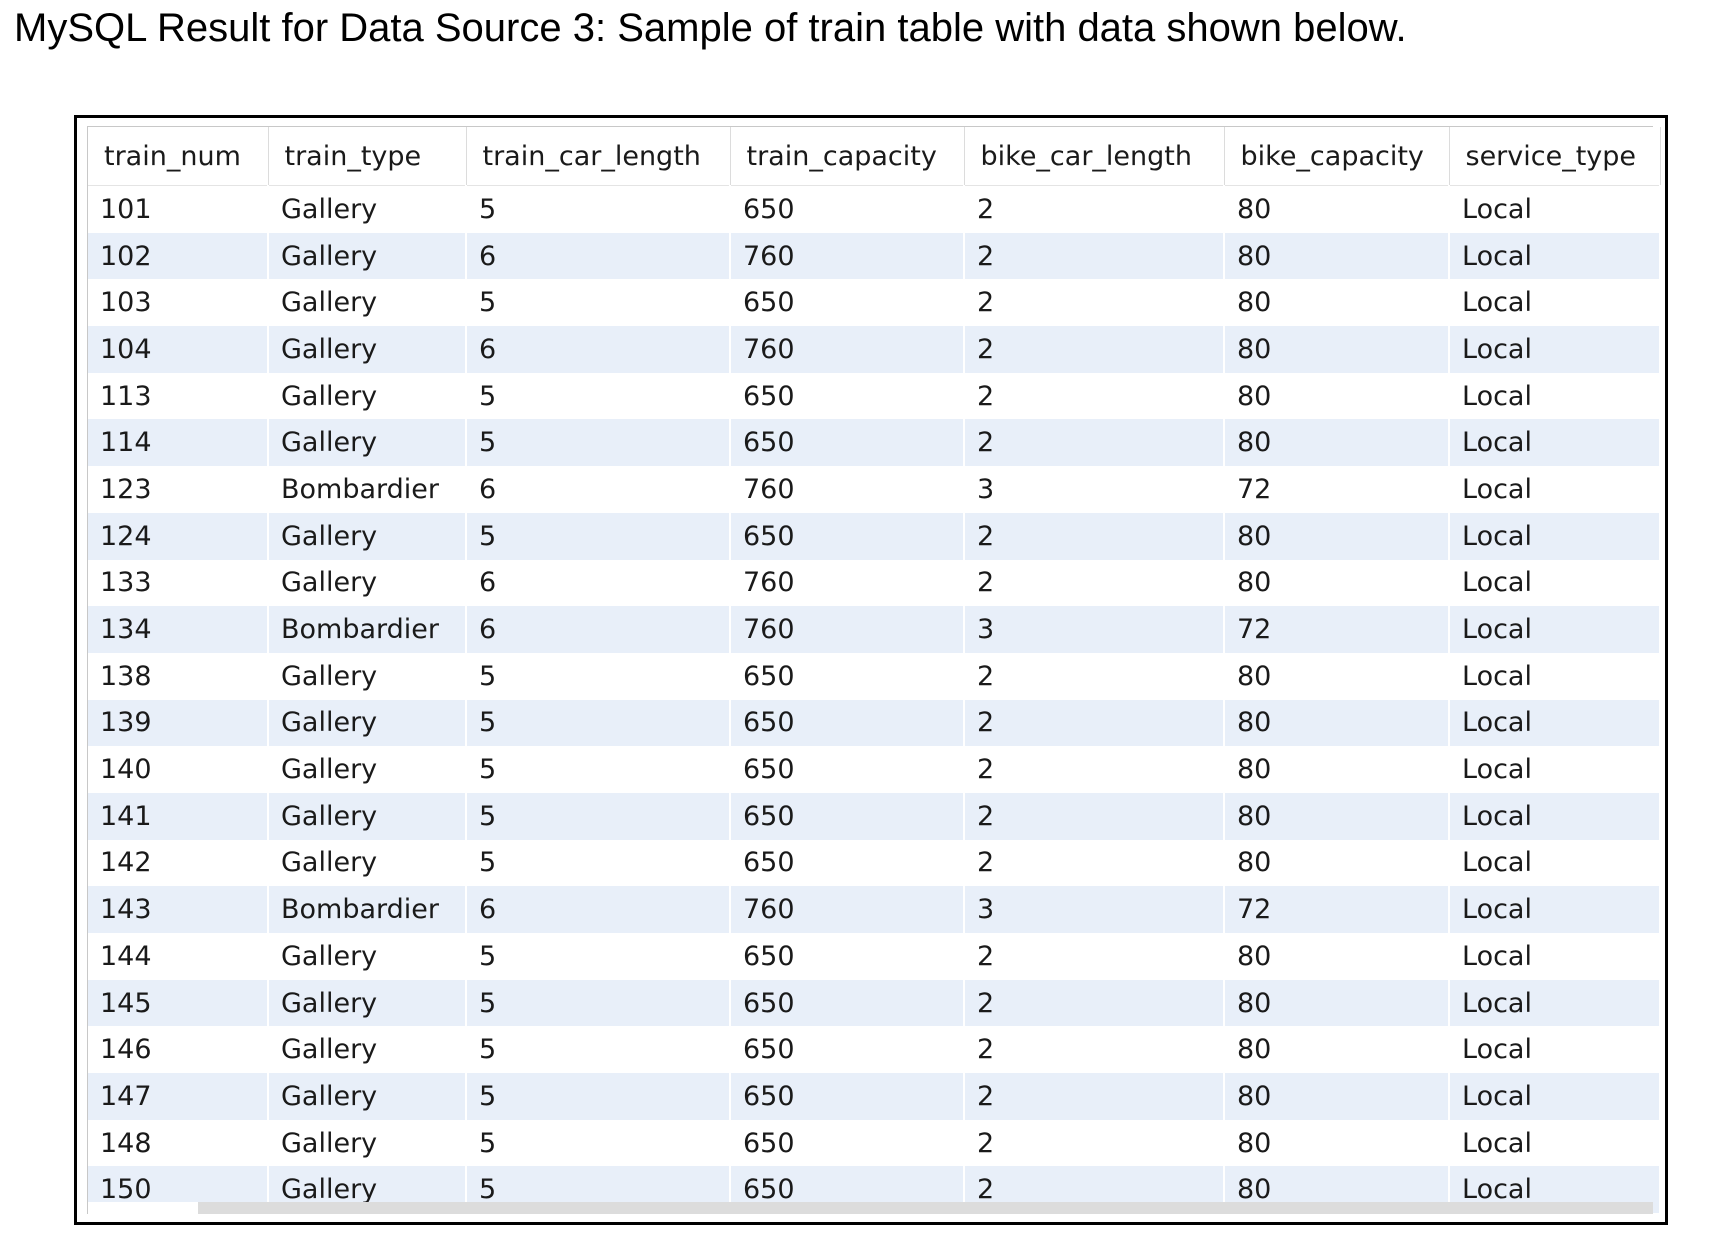  What do you see at coordinates (925, 1208) in the screenshot?
I see `horizontal-scrollbar-thumb` at bounding box center [925, 1208].